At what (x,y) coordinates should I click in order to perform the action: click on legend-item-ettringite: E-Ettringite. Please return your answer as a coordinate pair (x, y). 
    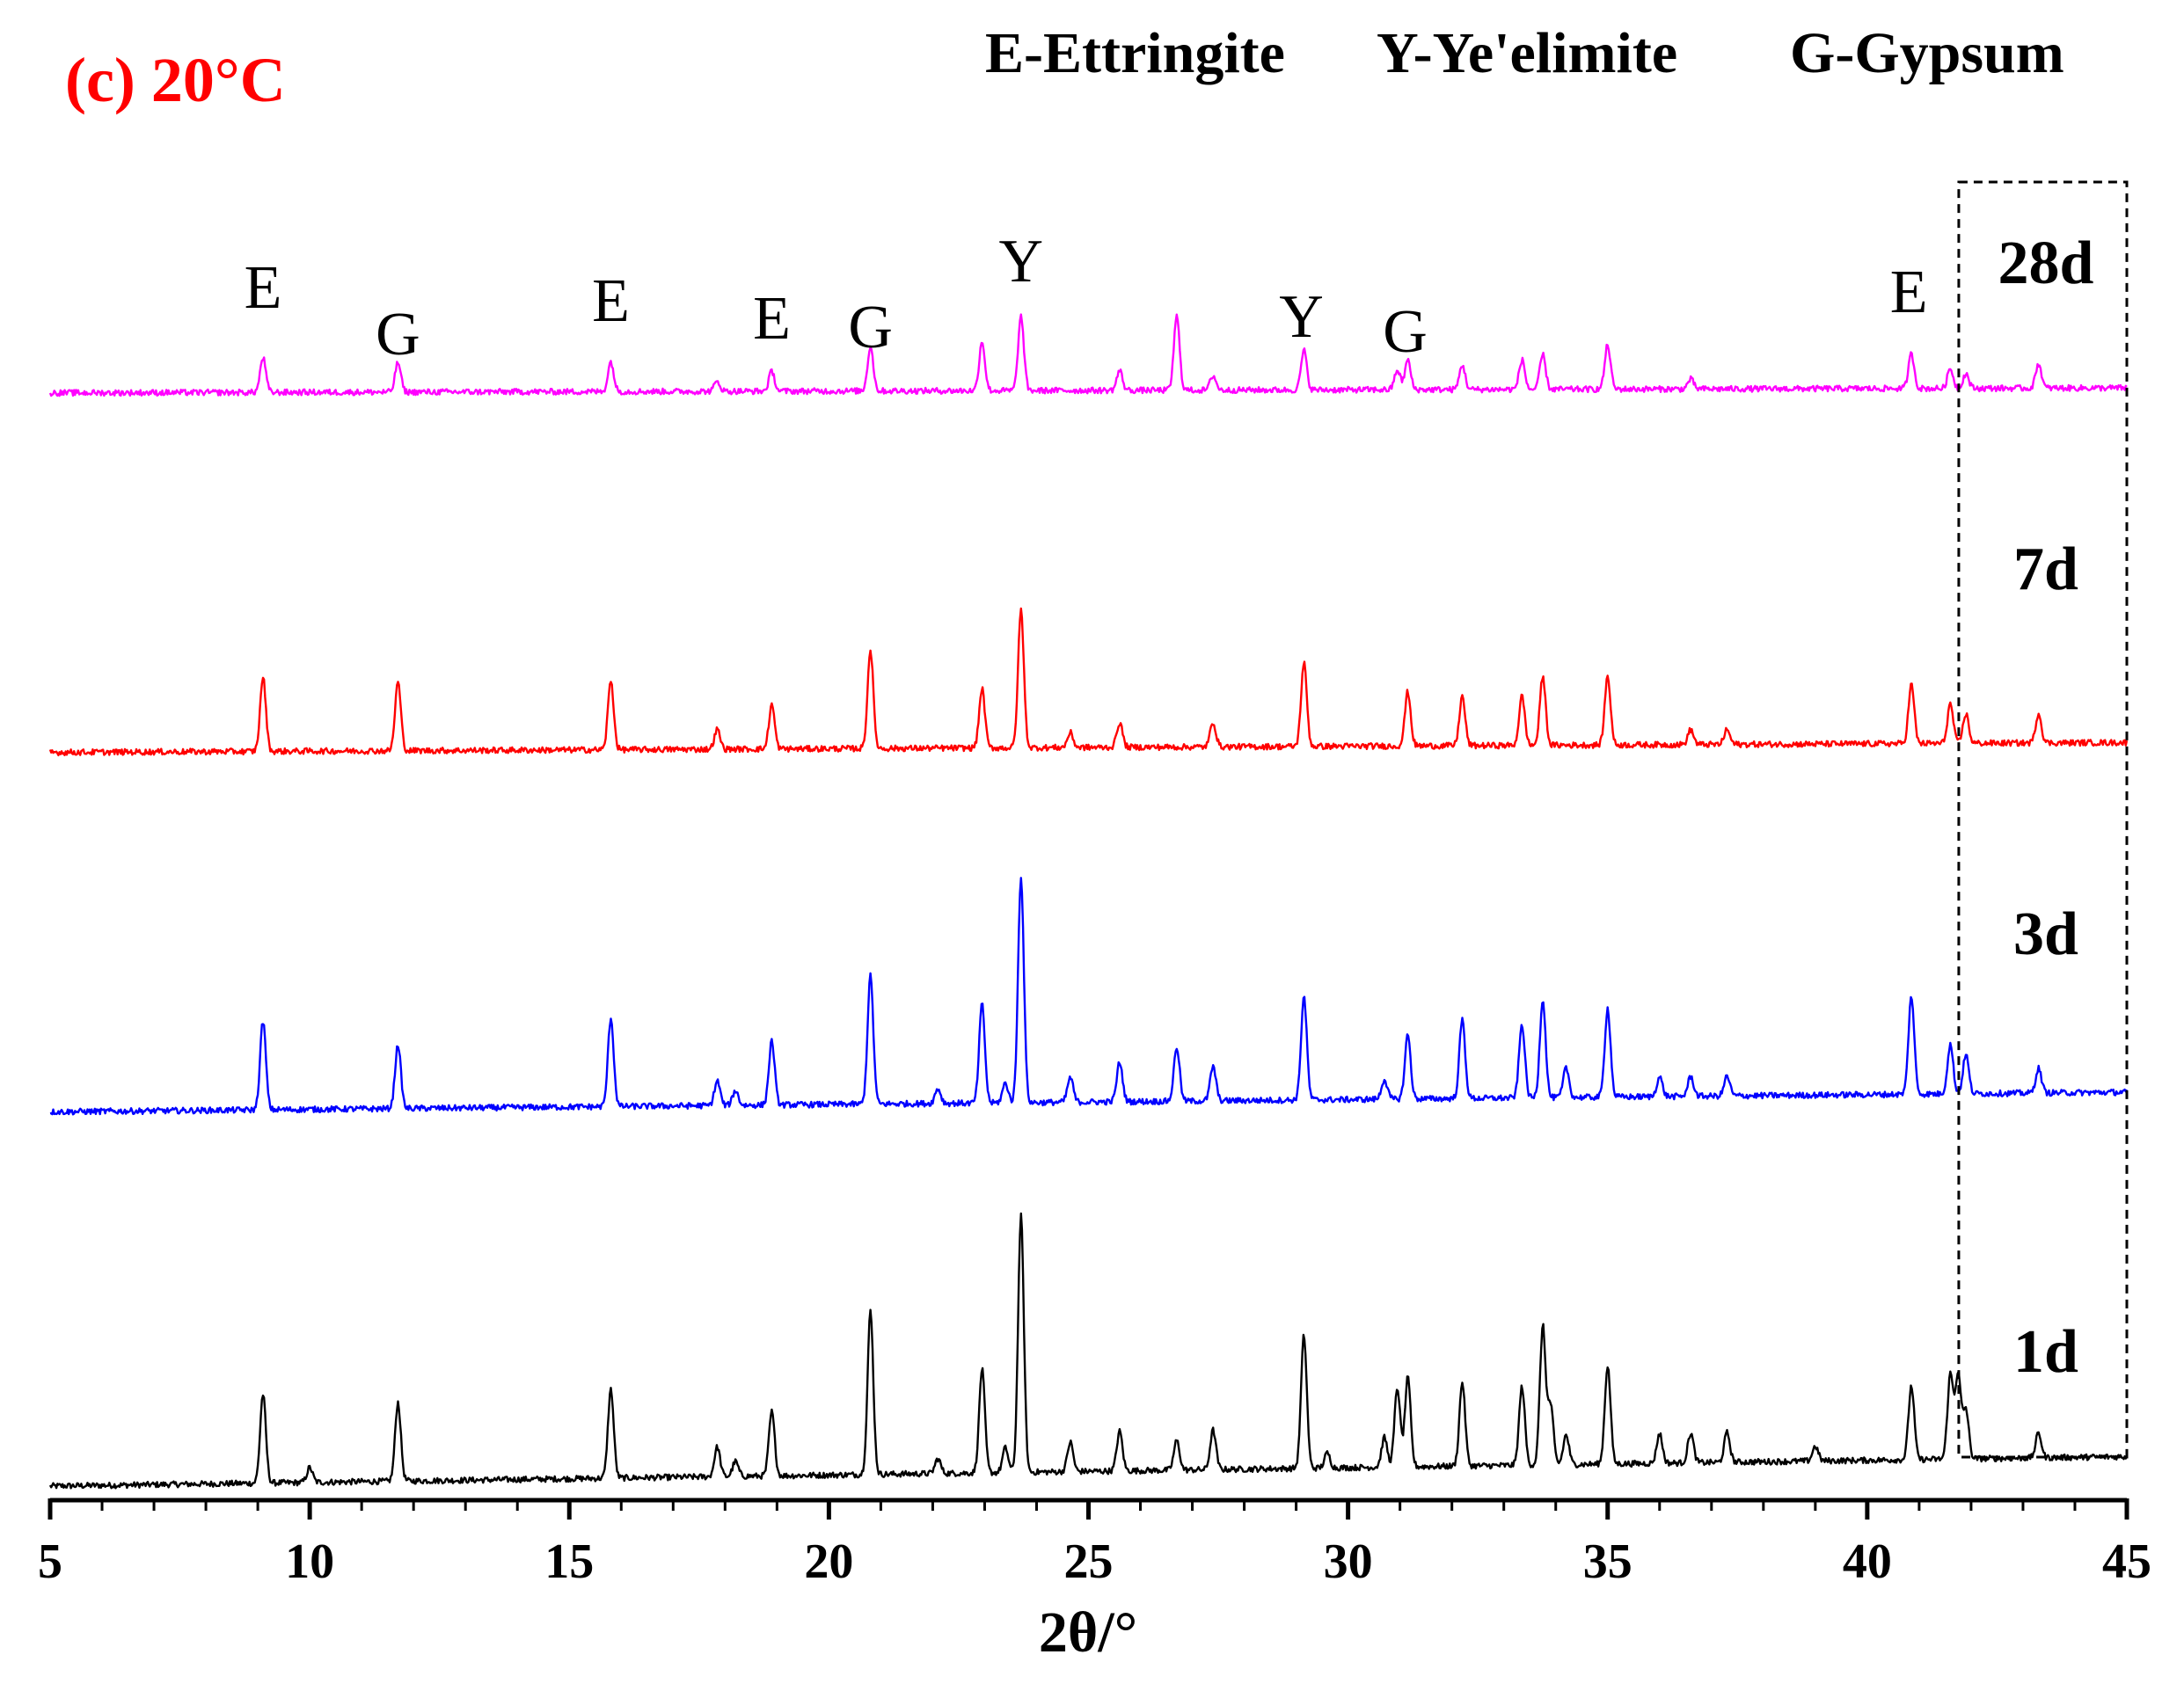
    Looking at the image, I should click on (1135, 53).